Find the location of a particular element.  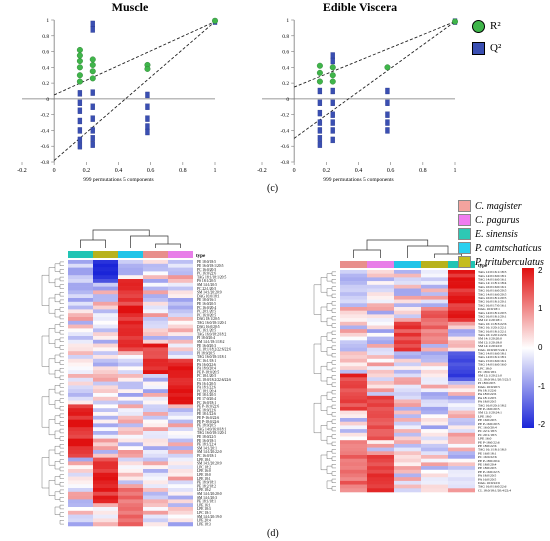

row-label: PE 18:0/20:5 is located at coordinates (206, 426).